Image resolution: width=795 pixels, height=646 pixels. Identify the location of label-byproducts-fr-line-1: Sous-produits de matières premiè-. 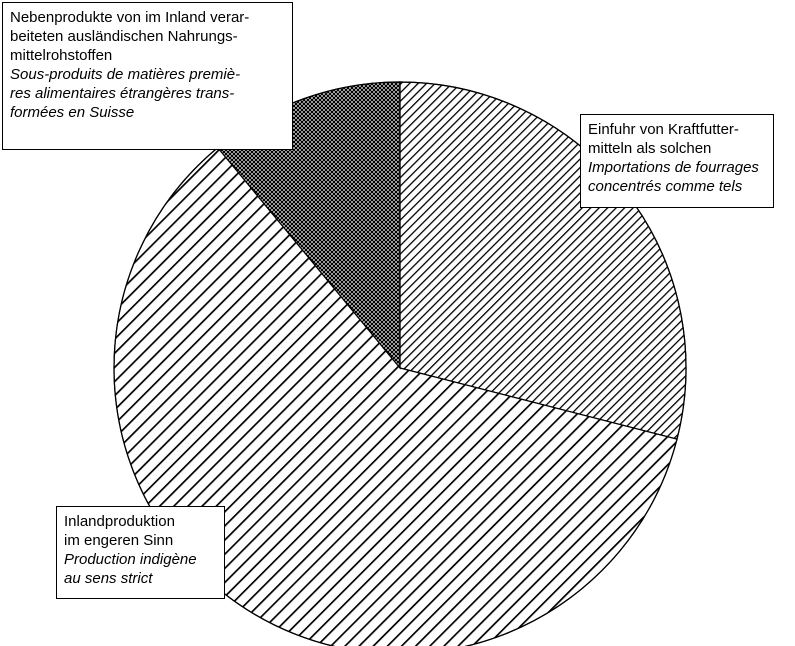
(125, 74).